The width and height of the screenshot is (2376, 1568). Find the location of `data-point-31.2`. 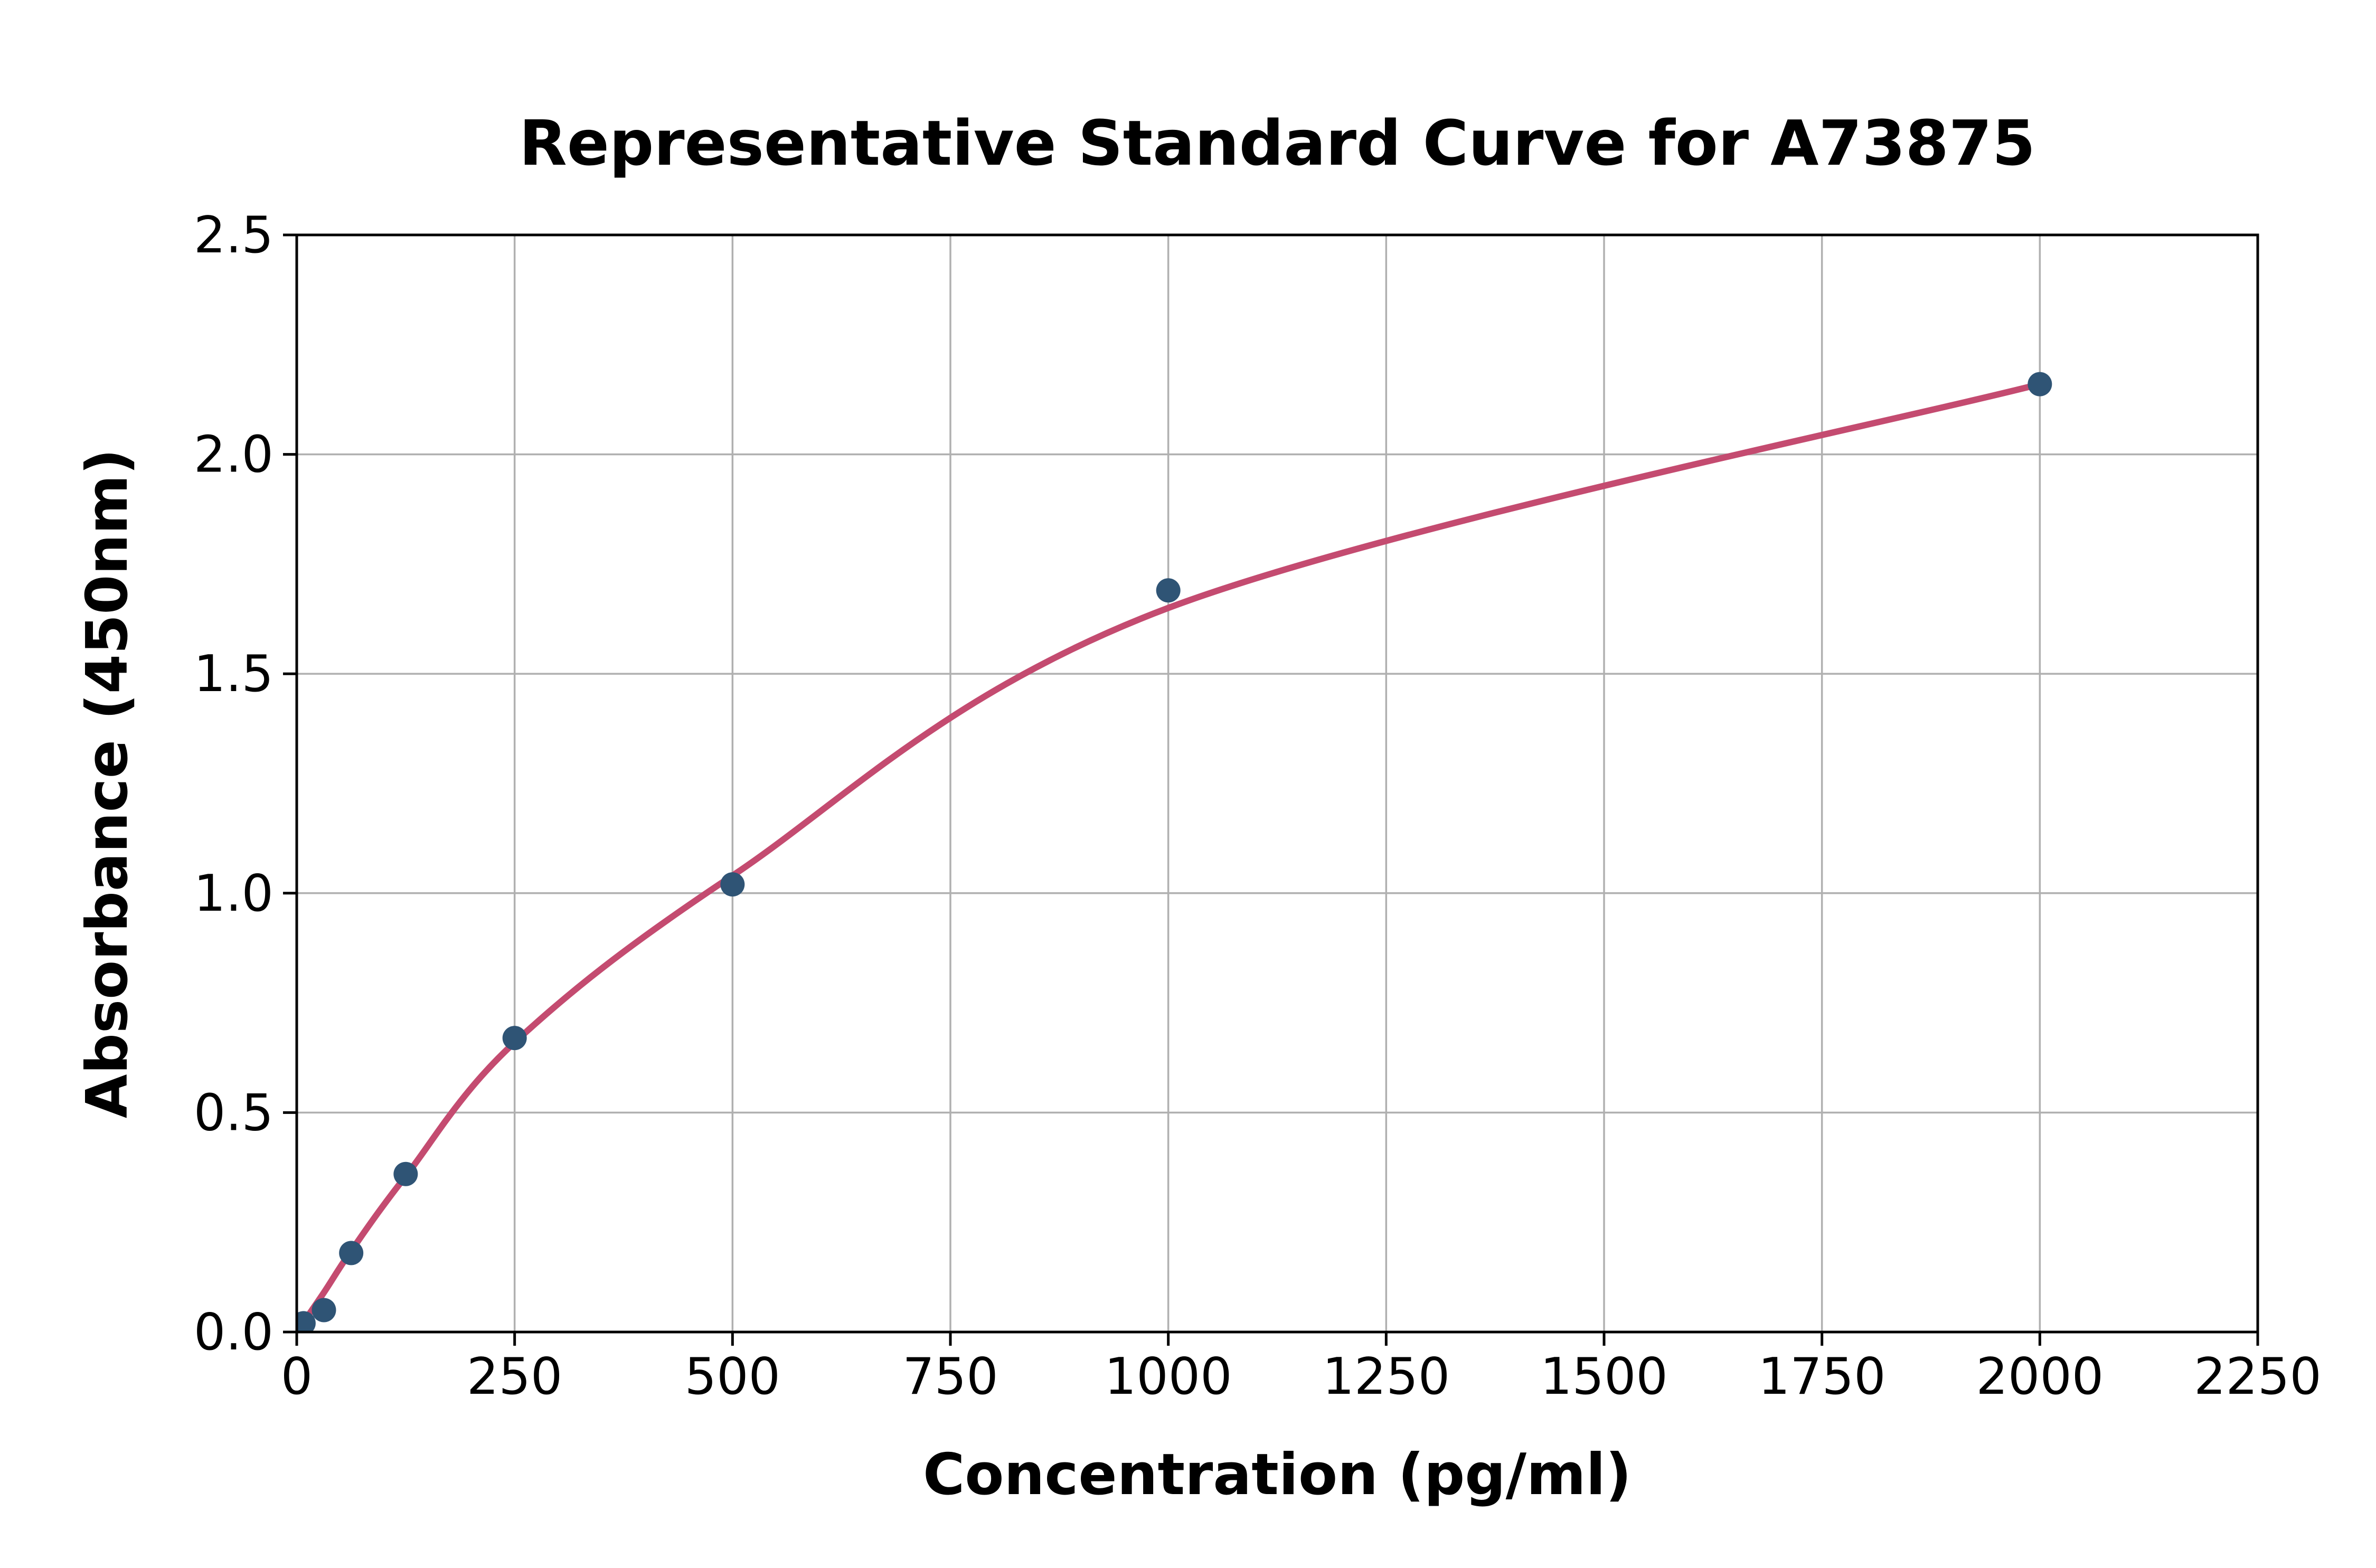

data-point-31.2 is located at coordinates (324, 1310).